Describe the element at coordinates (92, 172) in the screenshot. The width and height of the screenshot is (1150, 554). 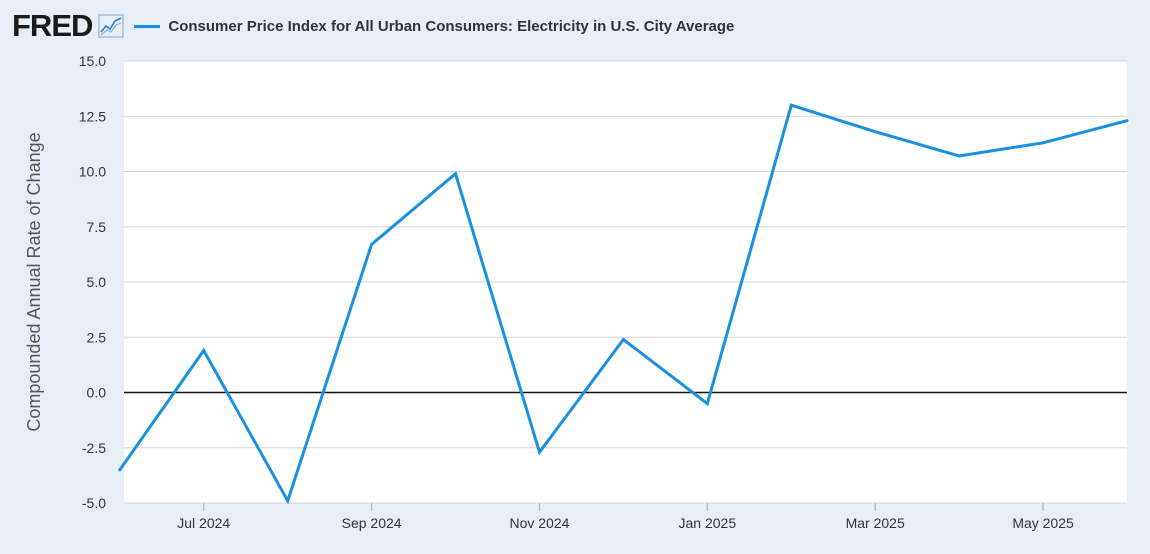
I see `y-tick-label: 10.0` at that location.